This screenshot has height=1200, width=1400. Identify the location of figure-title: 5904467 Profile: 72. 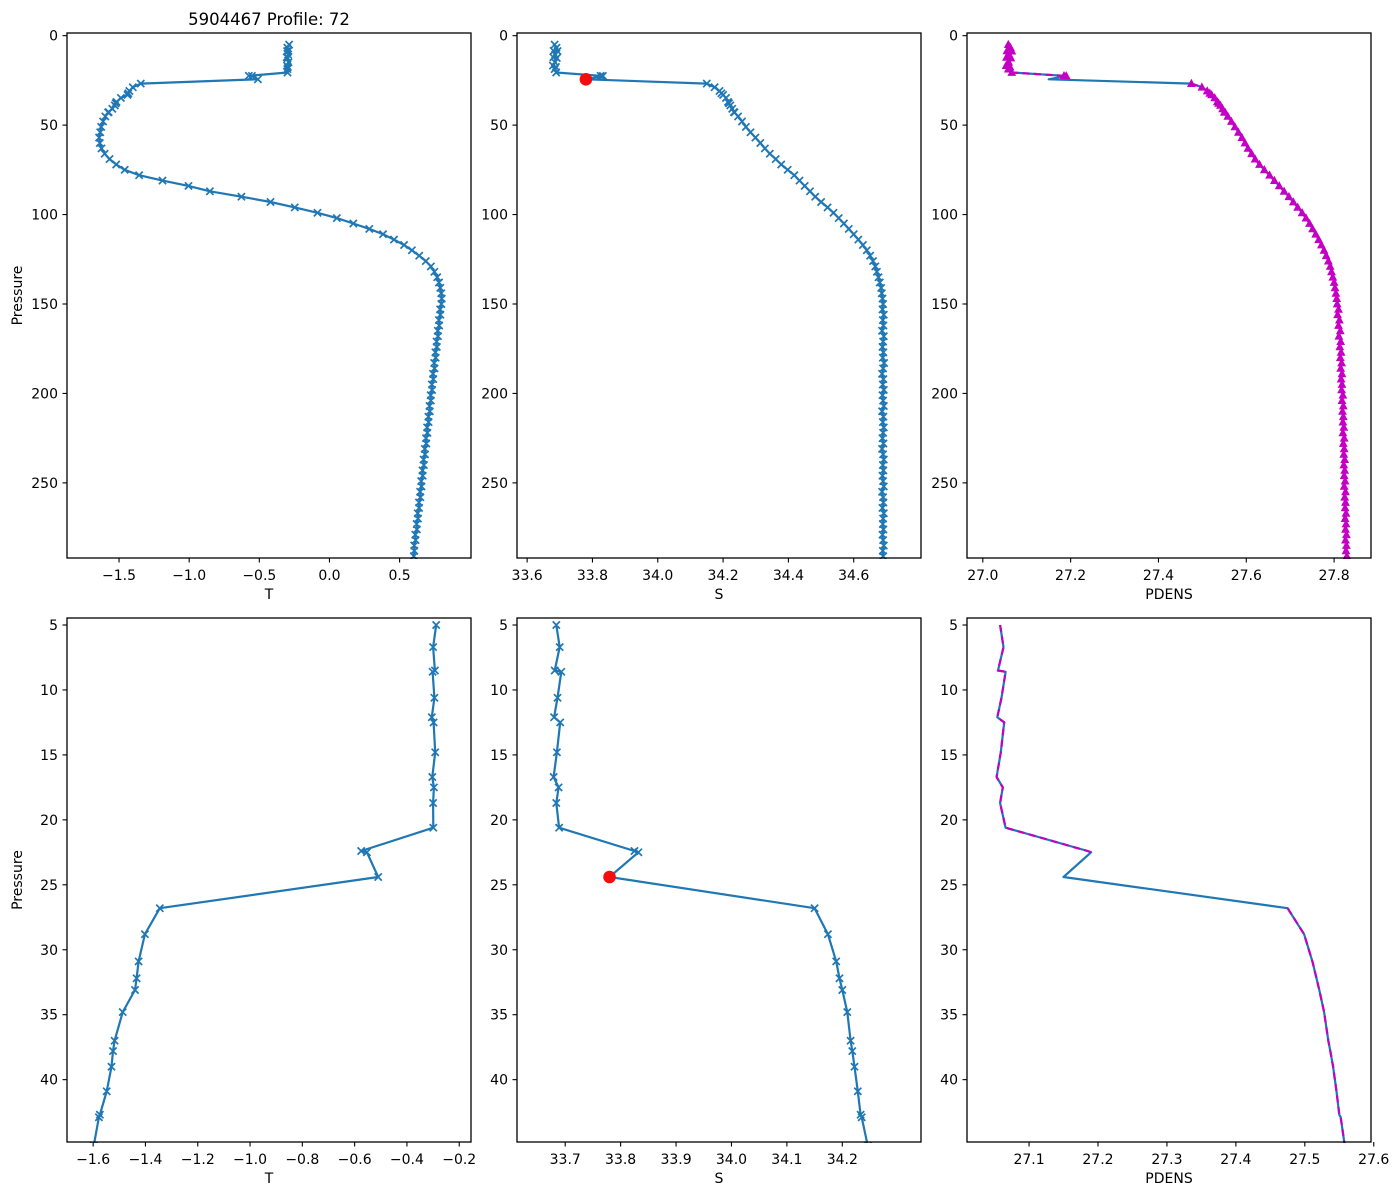
(269, 19).